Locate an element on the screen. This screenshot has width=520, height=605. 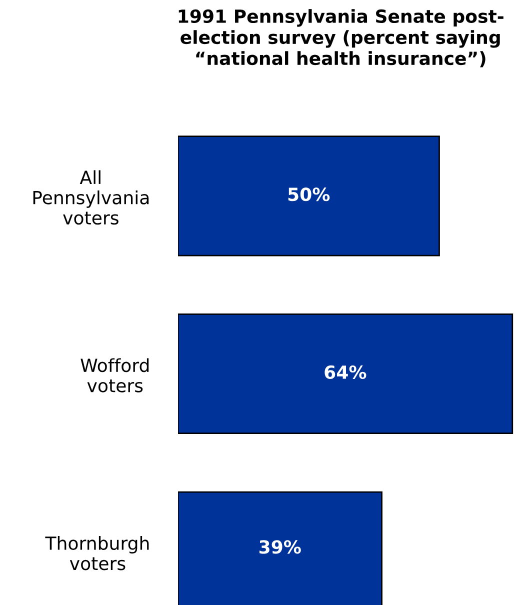
y-tick-label: Thornburgh voters is located at coordinates (97, 553).